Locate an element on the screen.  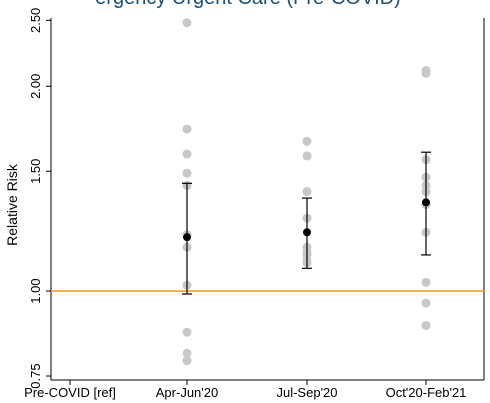
y-axis-title: Relative Risk is located at coordinates (12, 204).